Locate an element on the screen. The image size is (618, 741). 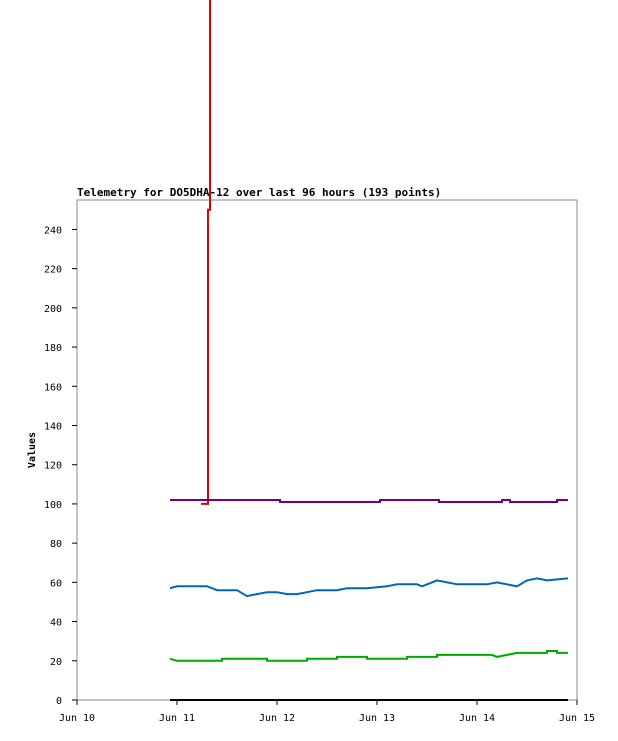
y-tick-label: 100 is located at coordinates (53, 505).